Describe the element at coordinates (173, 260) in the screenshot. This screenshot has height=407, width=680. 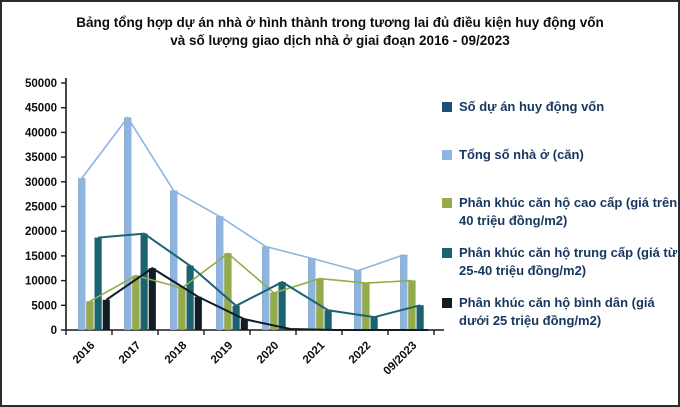
I see `bar-s1-2018` at that location.